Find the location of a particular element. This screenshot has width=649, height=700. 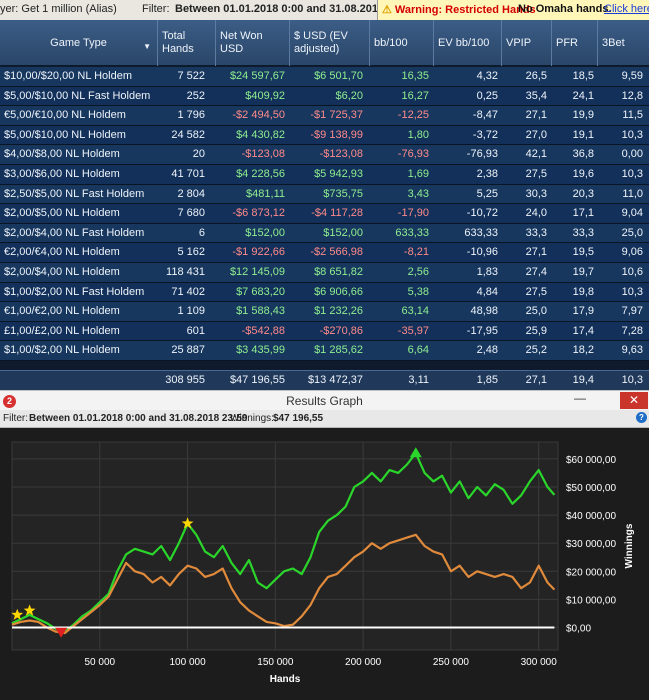

cell-ev-adjusted: $735,75 is located at coordinates (343, 193).